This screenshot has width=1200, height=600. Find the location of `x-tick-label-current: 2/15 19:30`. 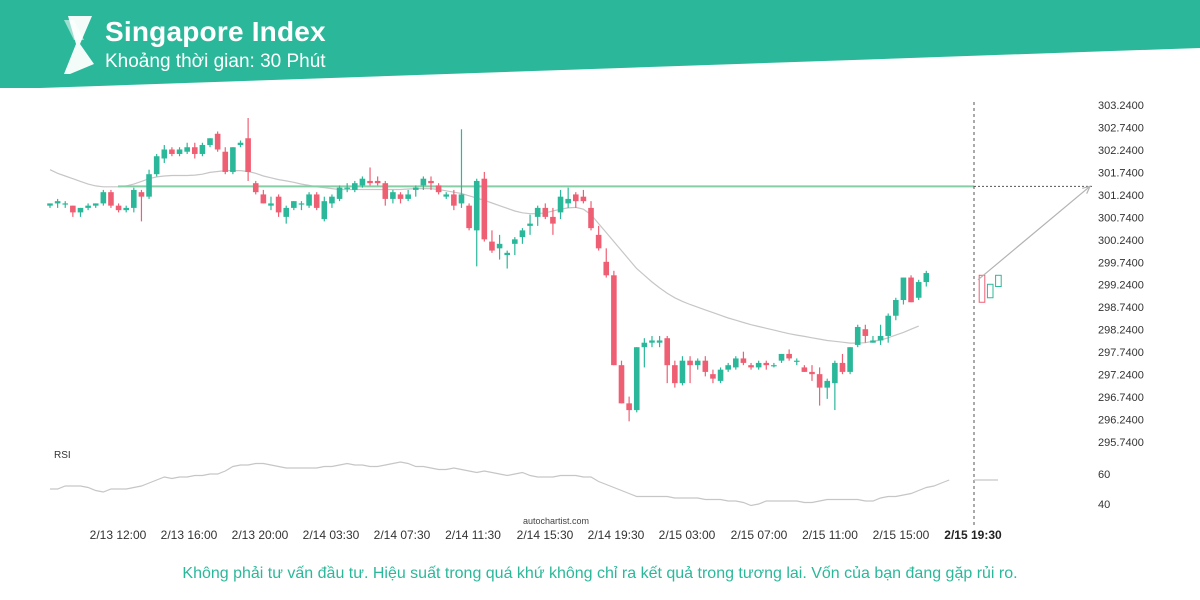

x-tick-label-current: 2/15 19:30 is located at coordinates (973, 535).